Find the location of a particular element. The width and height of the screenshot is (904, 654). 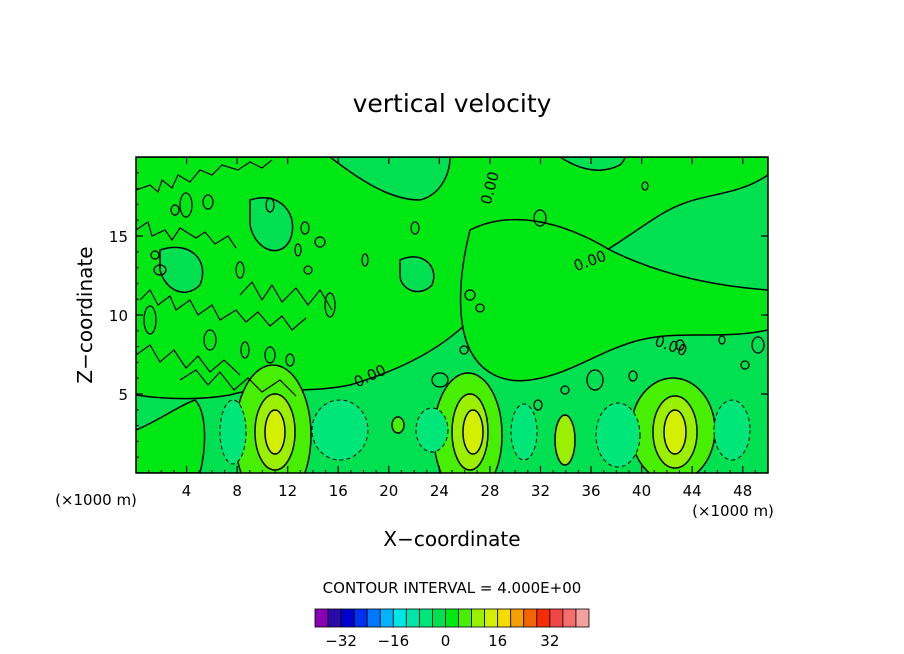

y-tick-label: 15 is located at coordinates (118, 237).